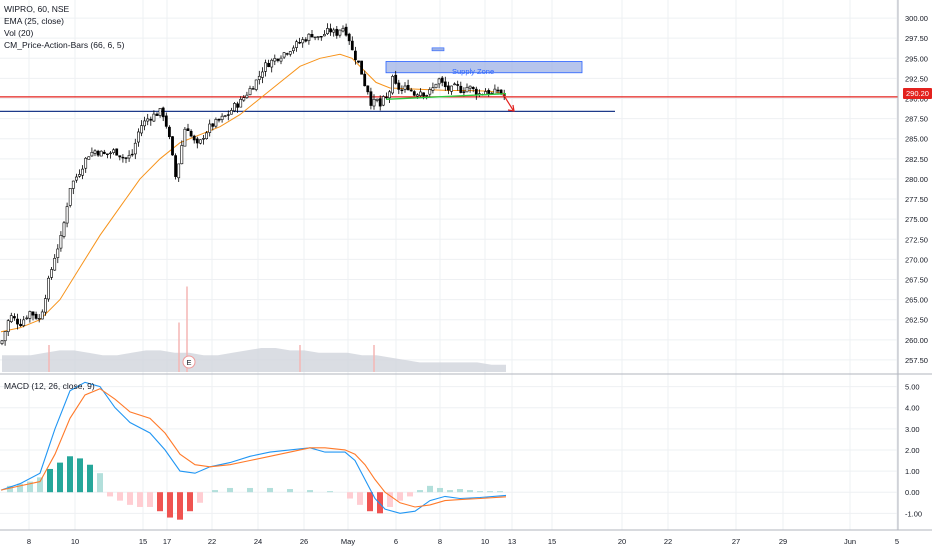  I want to click on trendline, so click(450, 102).